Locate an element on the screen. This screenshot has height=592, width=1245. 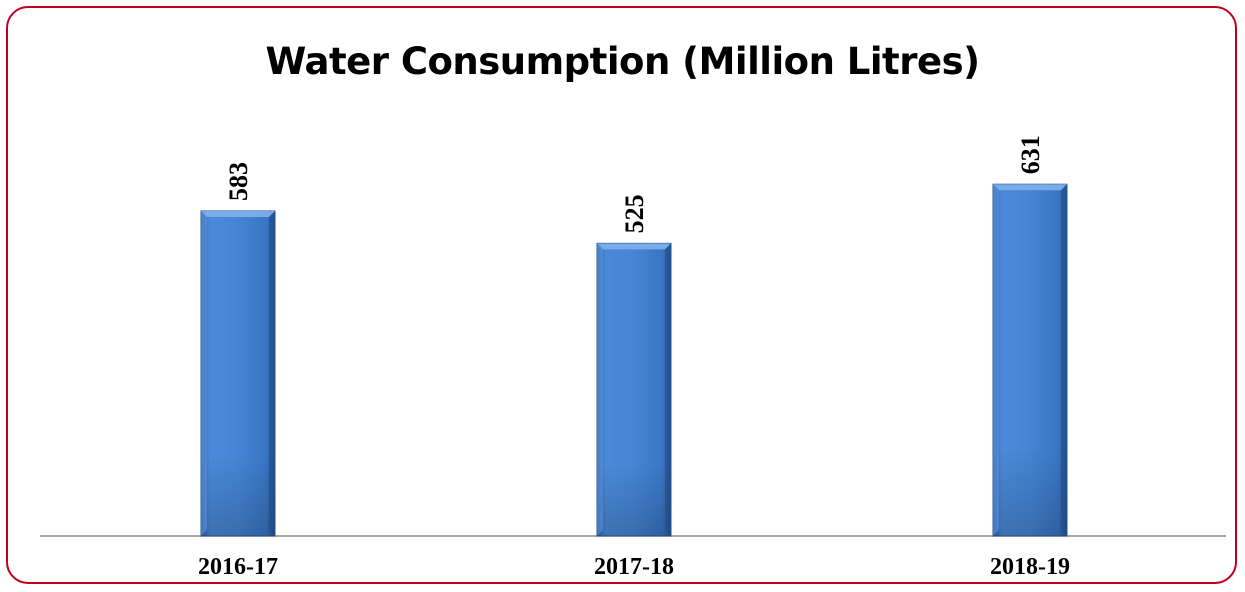
x-tick-label-2018-19: 2018-19 is located at coordinates (1030, 567).